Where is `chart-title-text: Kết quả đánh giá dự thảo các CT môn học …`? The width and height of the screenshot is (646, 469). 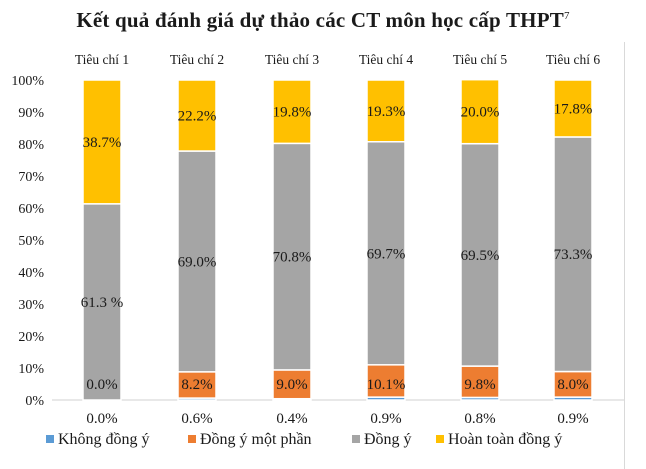
chart-title-text: Kết quả đánh giá dự thảo các CT môn học … is located at coordinates (320, 20).